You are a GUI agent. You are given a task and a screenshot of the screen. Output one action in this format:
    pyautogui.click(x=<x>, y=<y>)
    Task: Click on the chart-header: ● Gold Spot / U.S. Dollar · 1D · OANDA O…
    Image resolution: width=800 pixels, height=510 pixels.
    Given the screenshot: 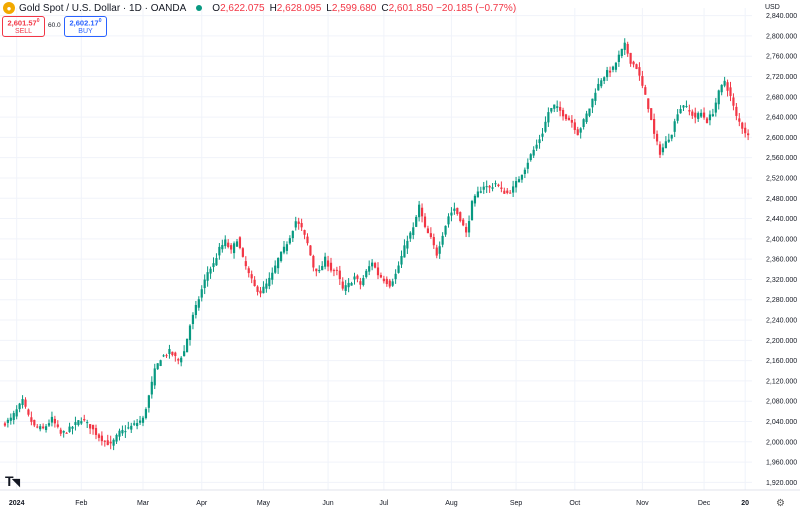 What is the action you would take?
    pyautogui.click(x=367, y=8)
    